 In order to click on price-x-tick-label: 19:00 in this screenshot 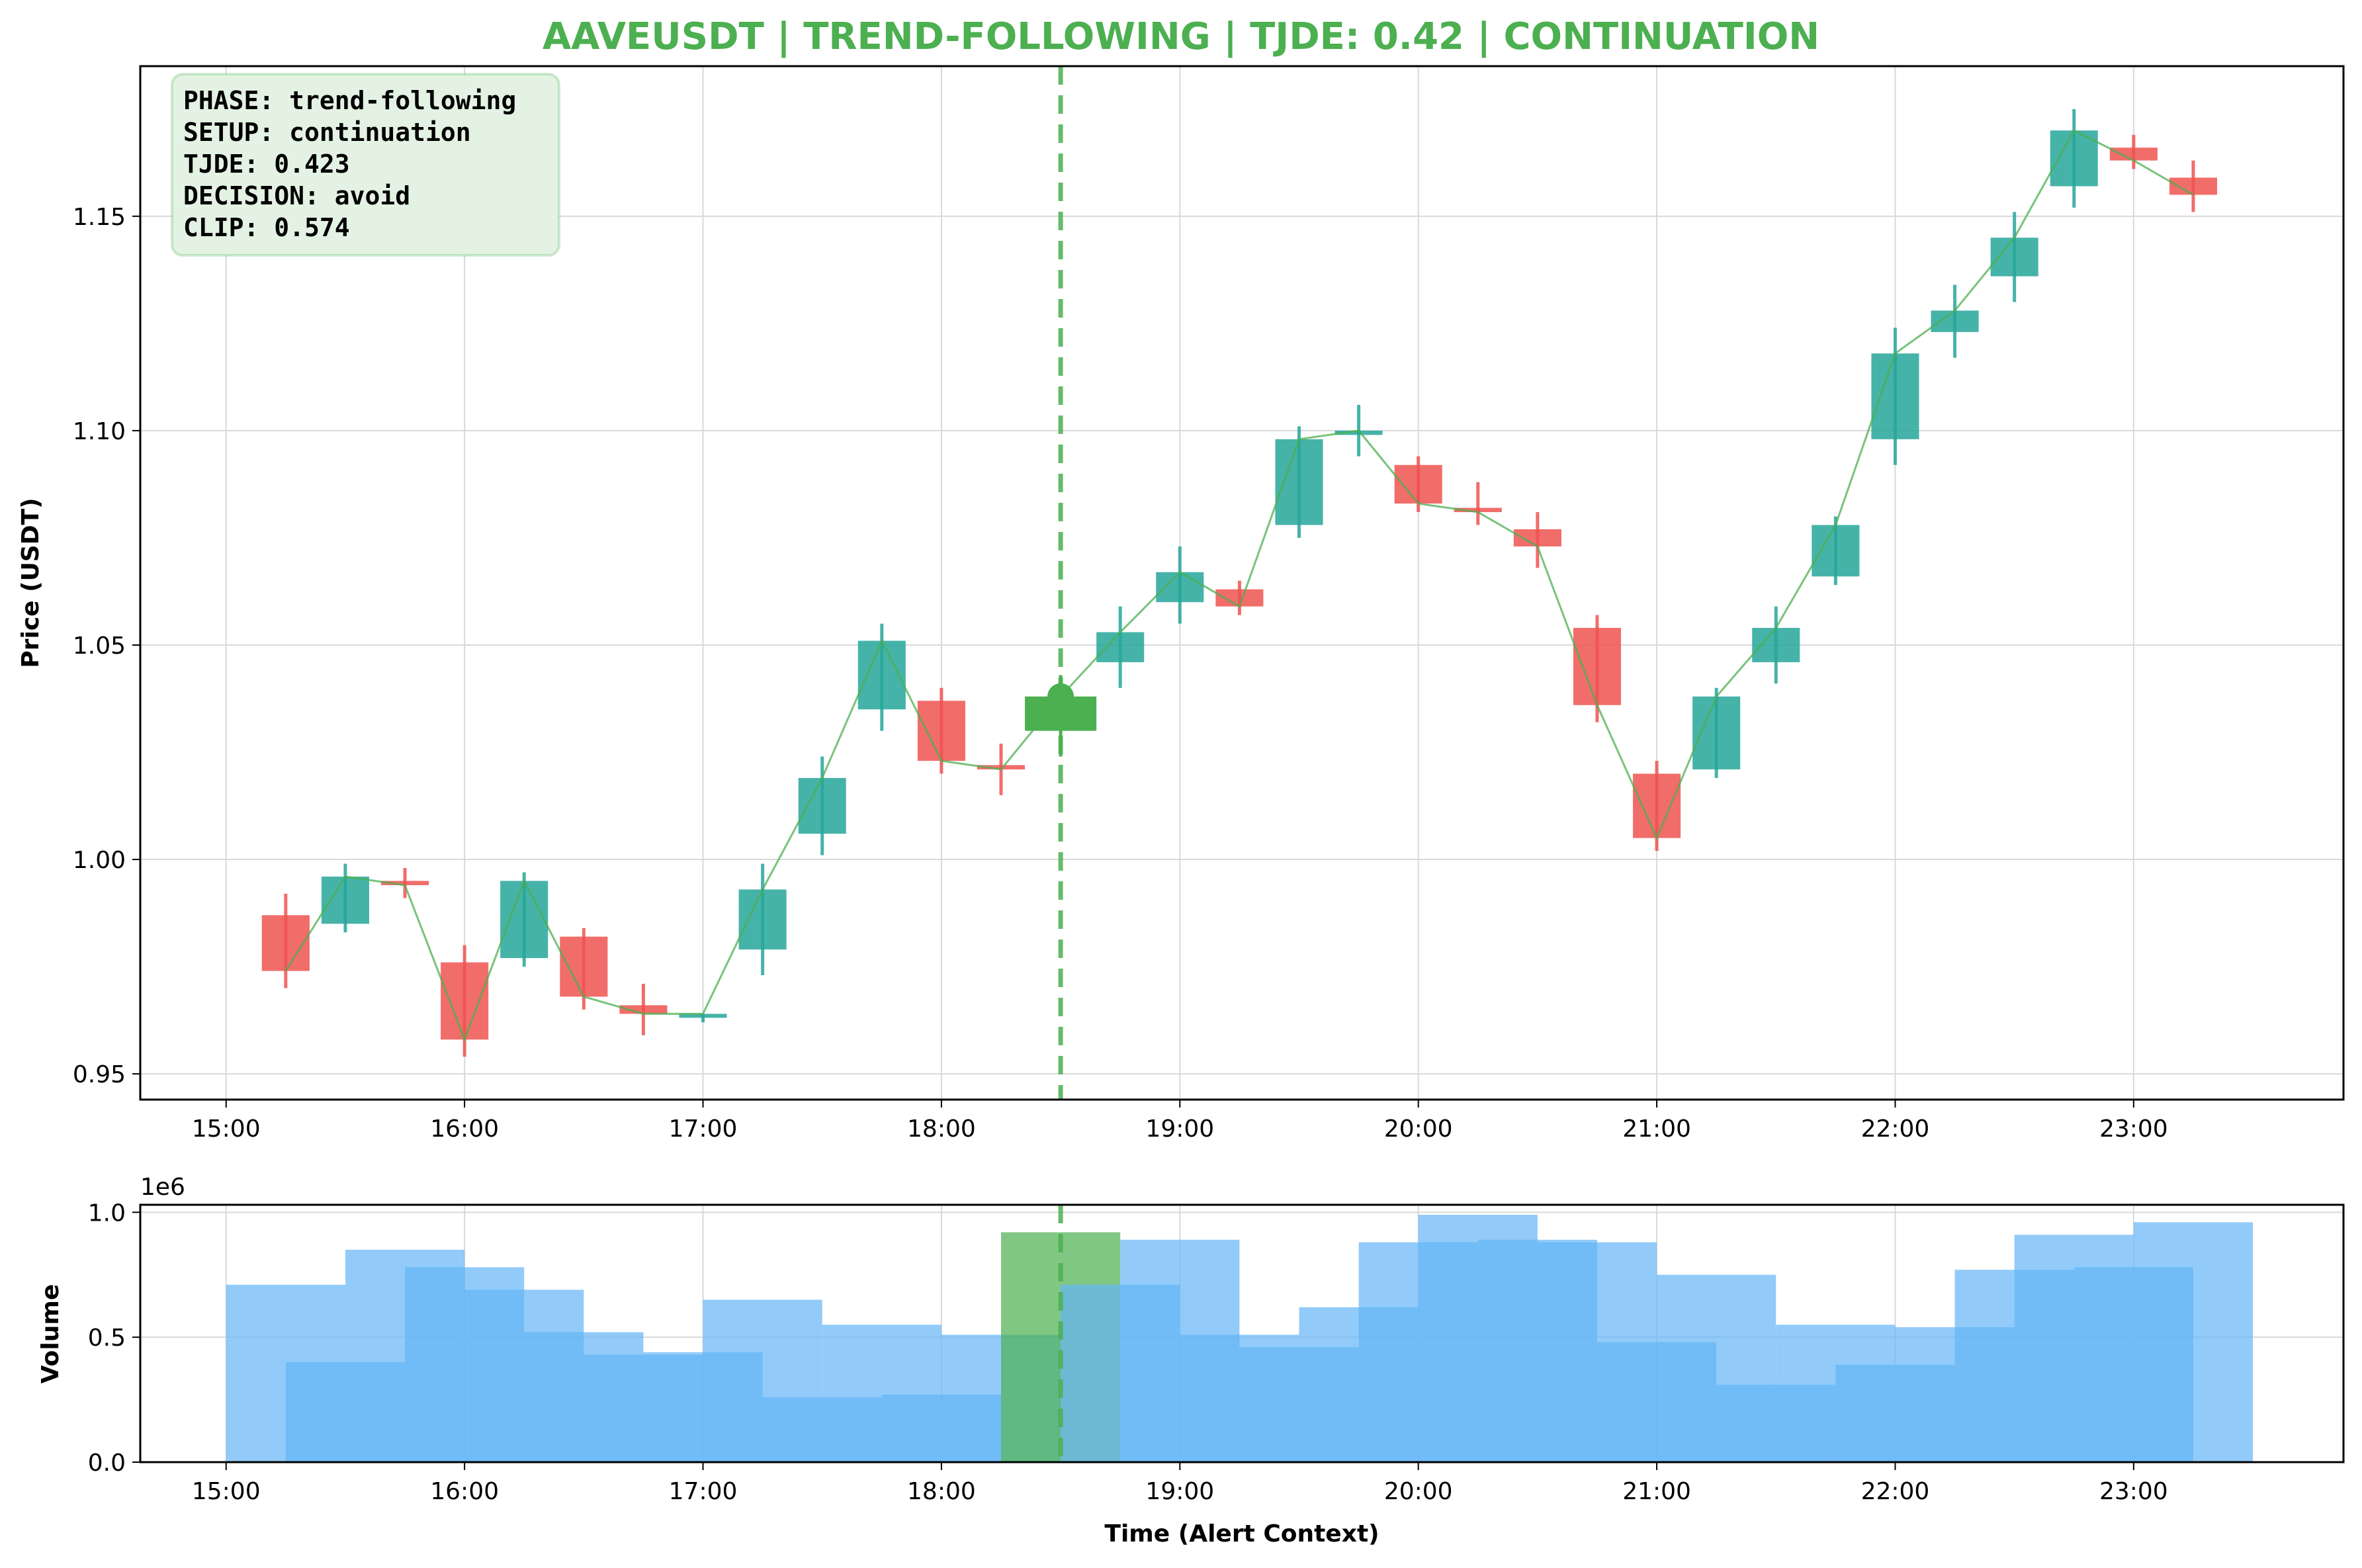, I will do `click(1179, 1129)`.